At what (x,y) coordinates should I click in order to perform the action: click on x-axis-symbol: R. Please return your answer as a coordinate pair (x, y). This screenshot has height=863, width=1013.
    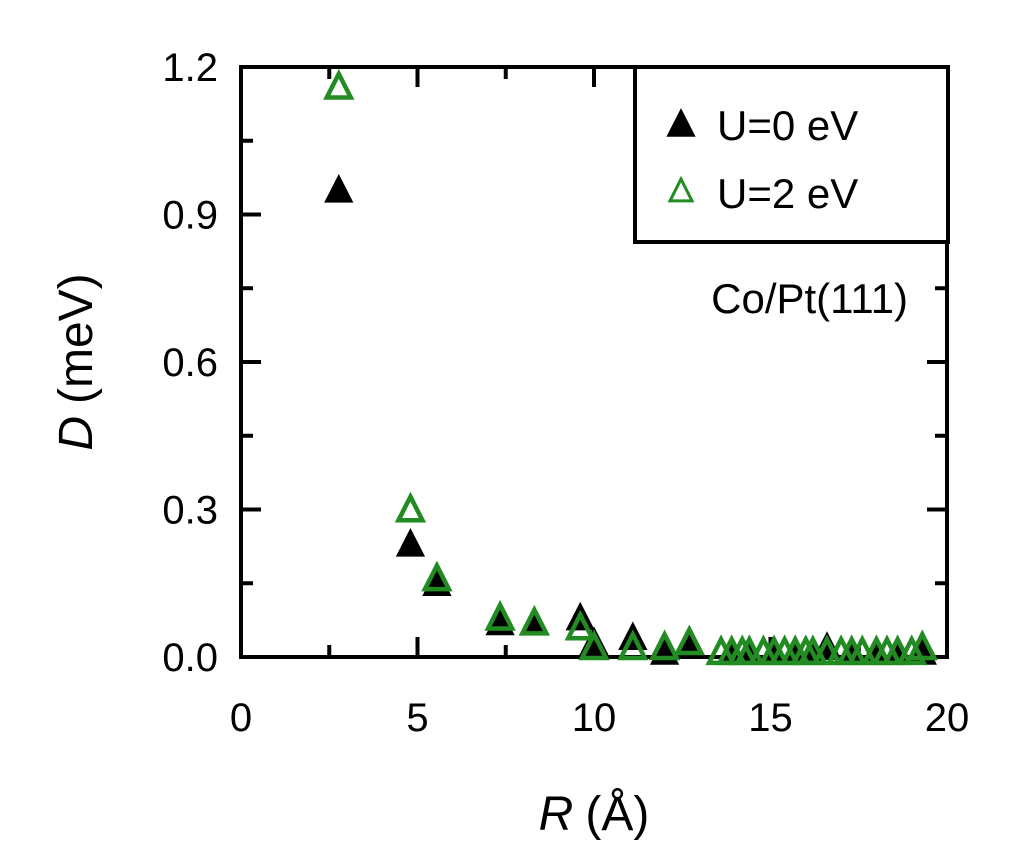
    Looking at the image, I should click on (556, 814).